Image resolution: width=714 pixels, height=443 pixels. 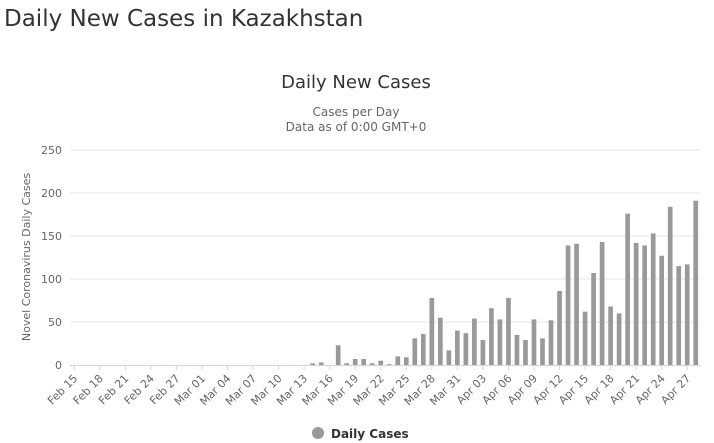 What do you see at coordinates (610, 335) in the screenshot?
I see `bar: Apr 18: 68` at bounding box center [610, 335].